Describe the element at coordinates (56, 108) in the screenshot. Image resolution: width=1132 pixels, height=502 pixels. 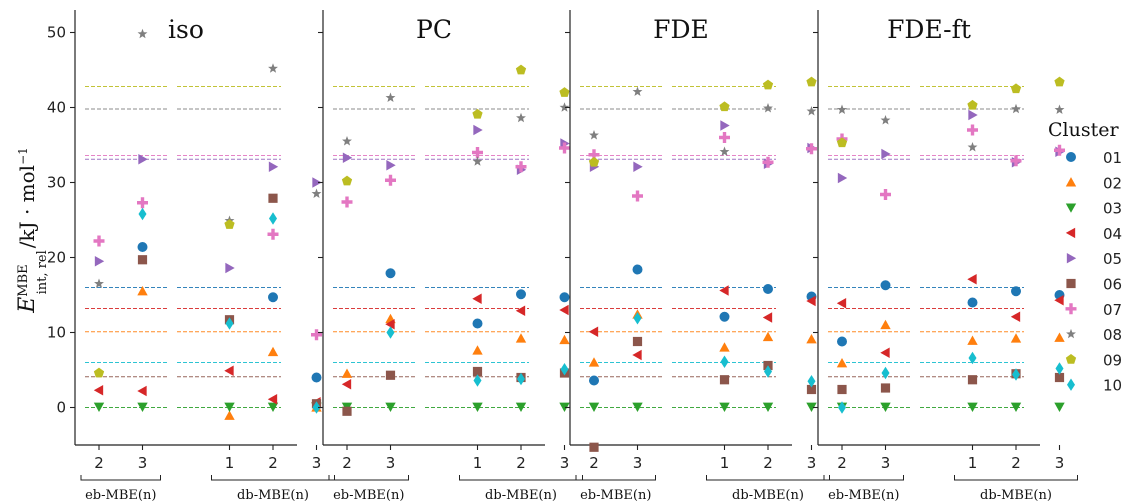
I see `y-tick-label: 40` at that location.